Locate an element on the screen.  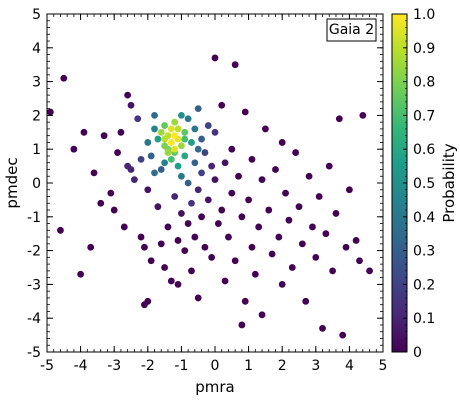
y-tick-label: -4 is located at coordinates (34, 319).